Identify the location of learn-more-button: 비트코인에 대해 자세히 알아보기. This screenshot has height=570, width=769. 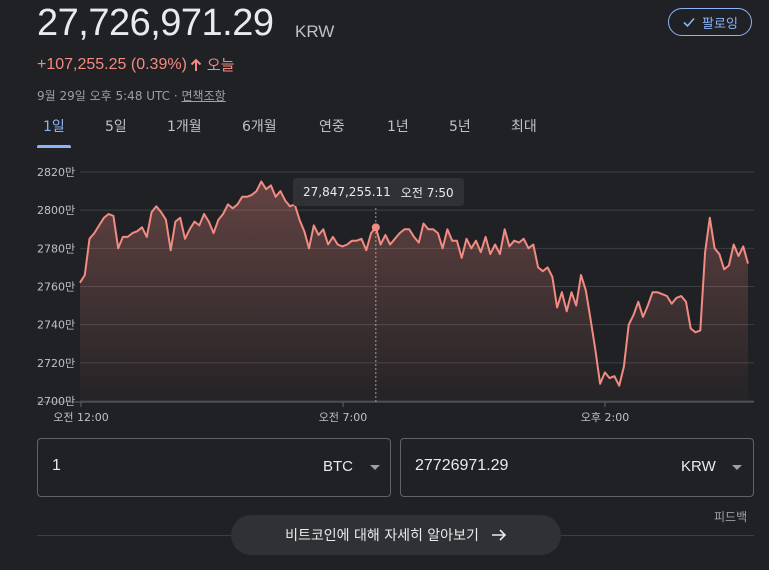
(396, 535).